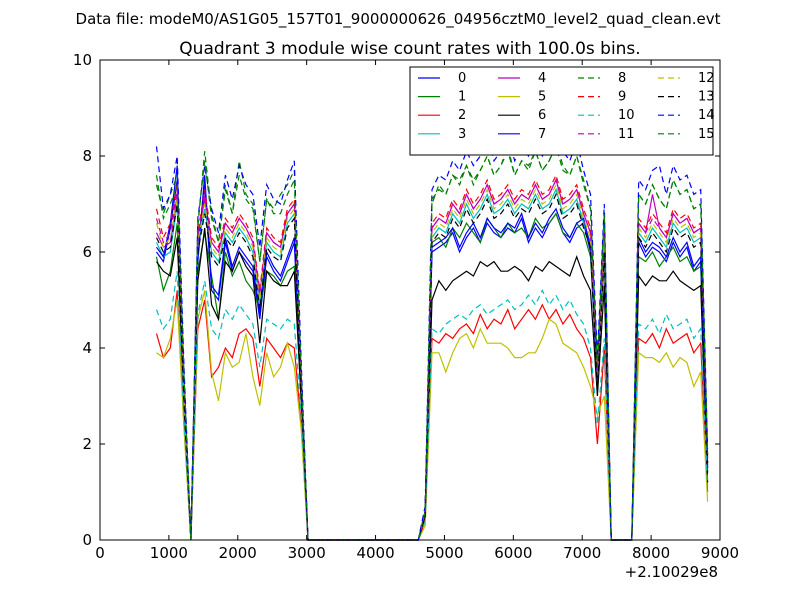  I want to click on legend-label-2: 2, so click(462, 115).